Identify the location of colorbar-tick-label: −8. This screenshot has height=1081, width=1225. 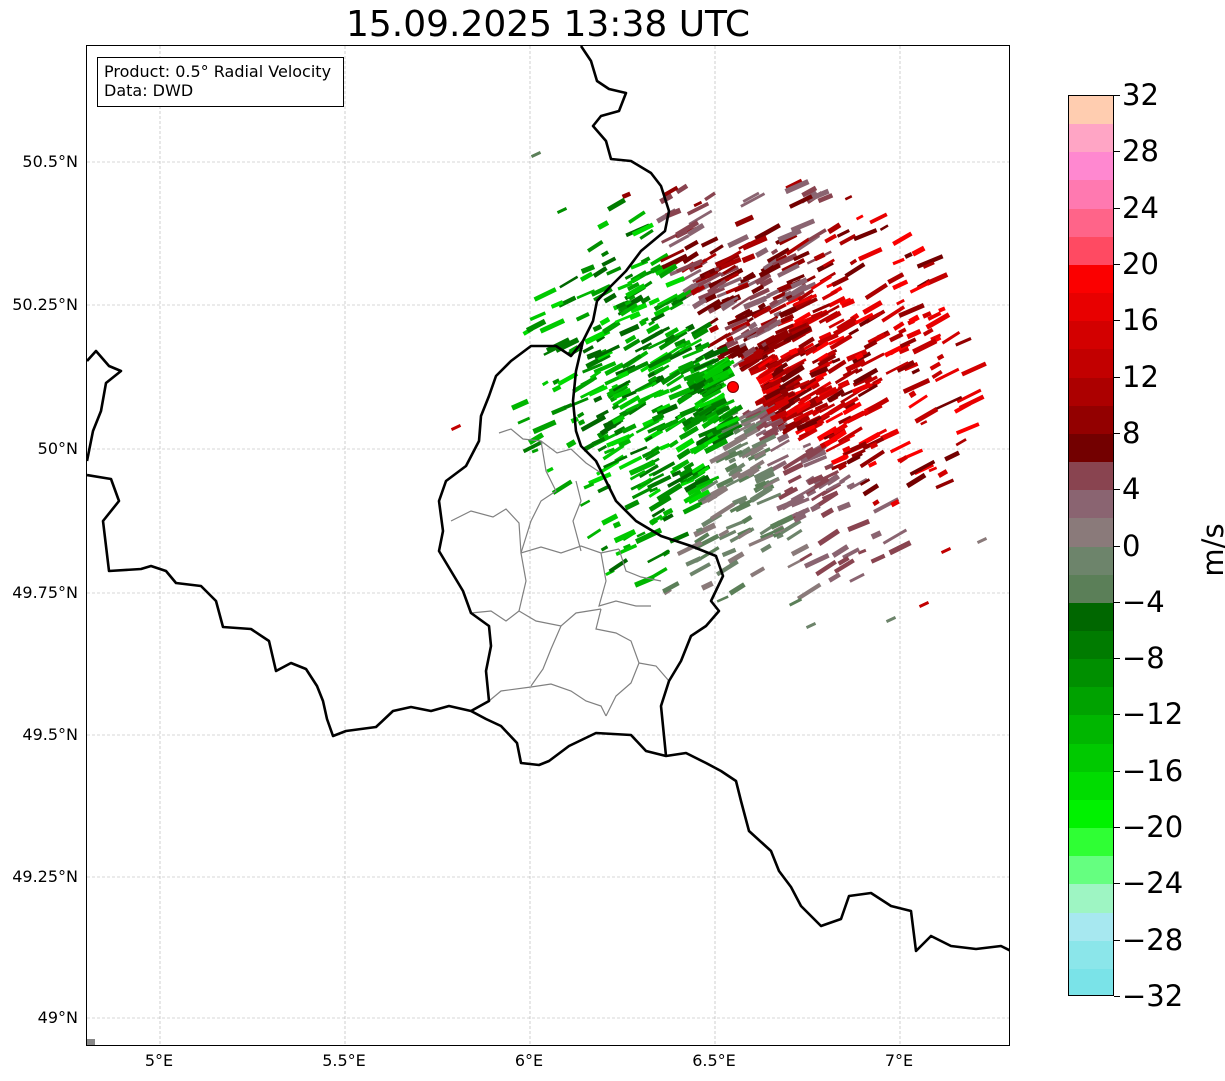
(1143, 658).